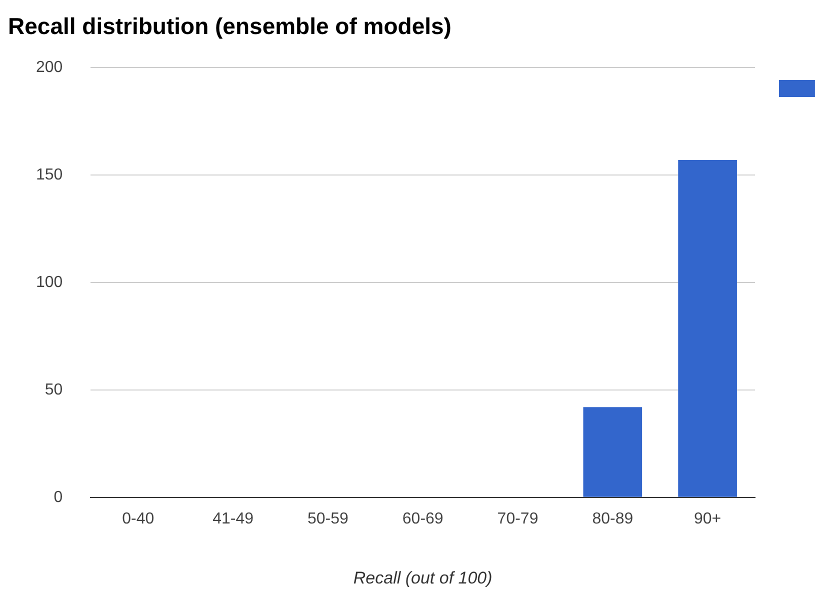  Describe the element at coordinates (49, 175) in the screenshot. I see `y-tick-label: 150` at that location.